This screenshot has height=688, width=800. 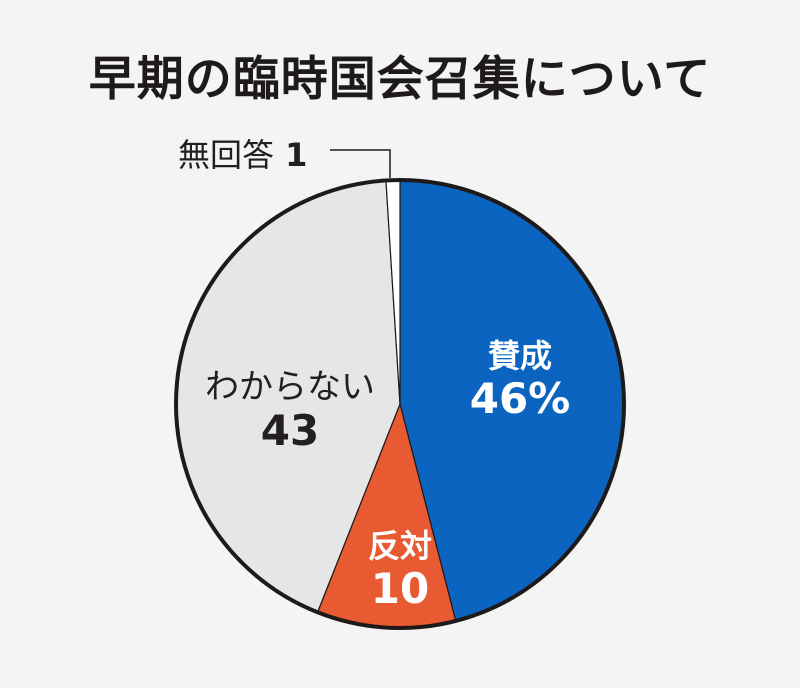 I want to click on no-value: 10, so click(x=400, y=588).